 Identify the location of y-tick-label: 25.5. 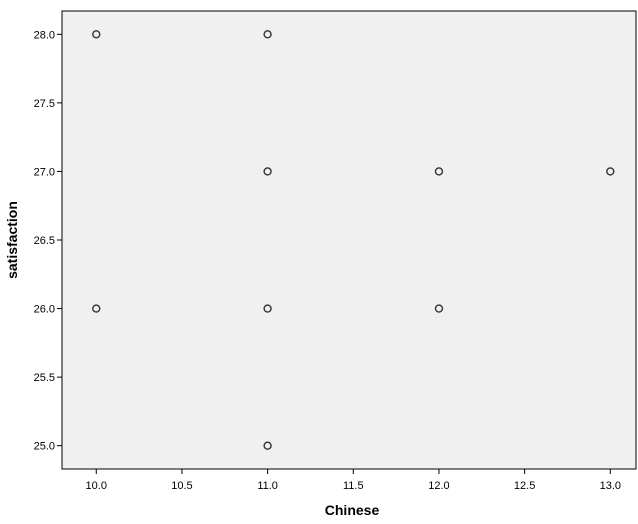
(44, 378).